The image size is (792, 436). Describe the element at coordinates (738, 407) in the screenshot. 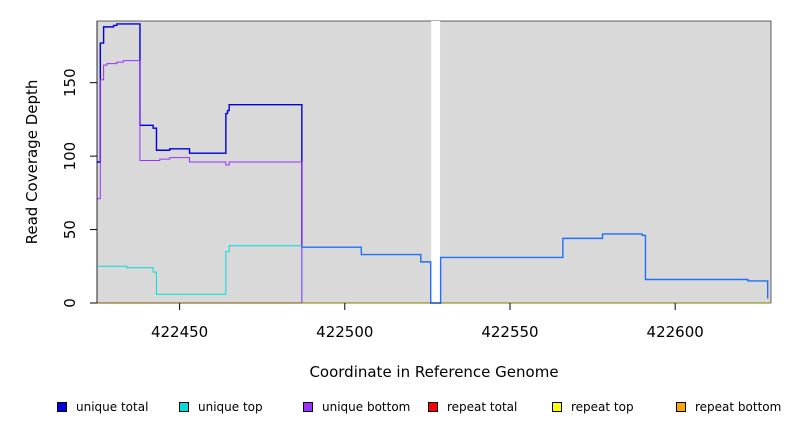

I see `legend-label: repeat bottom` at that location.